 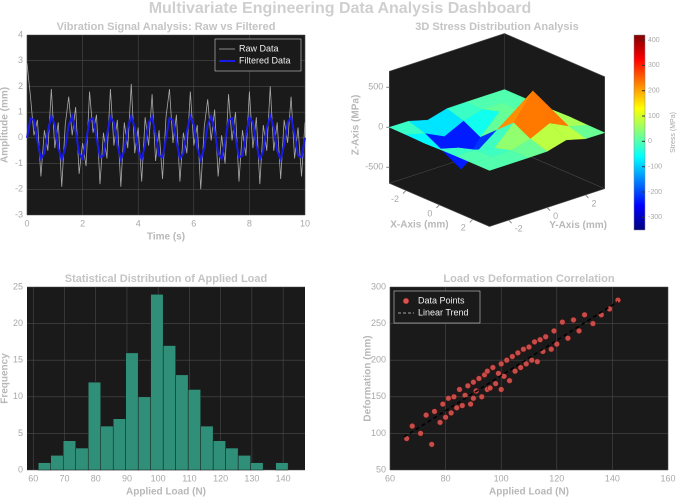 What do you see at coordinates (443, 312) in the screenshot?
I see `legend-label: Linear Trend` at bounding box center [443, 312].